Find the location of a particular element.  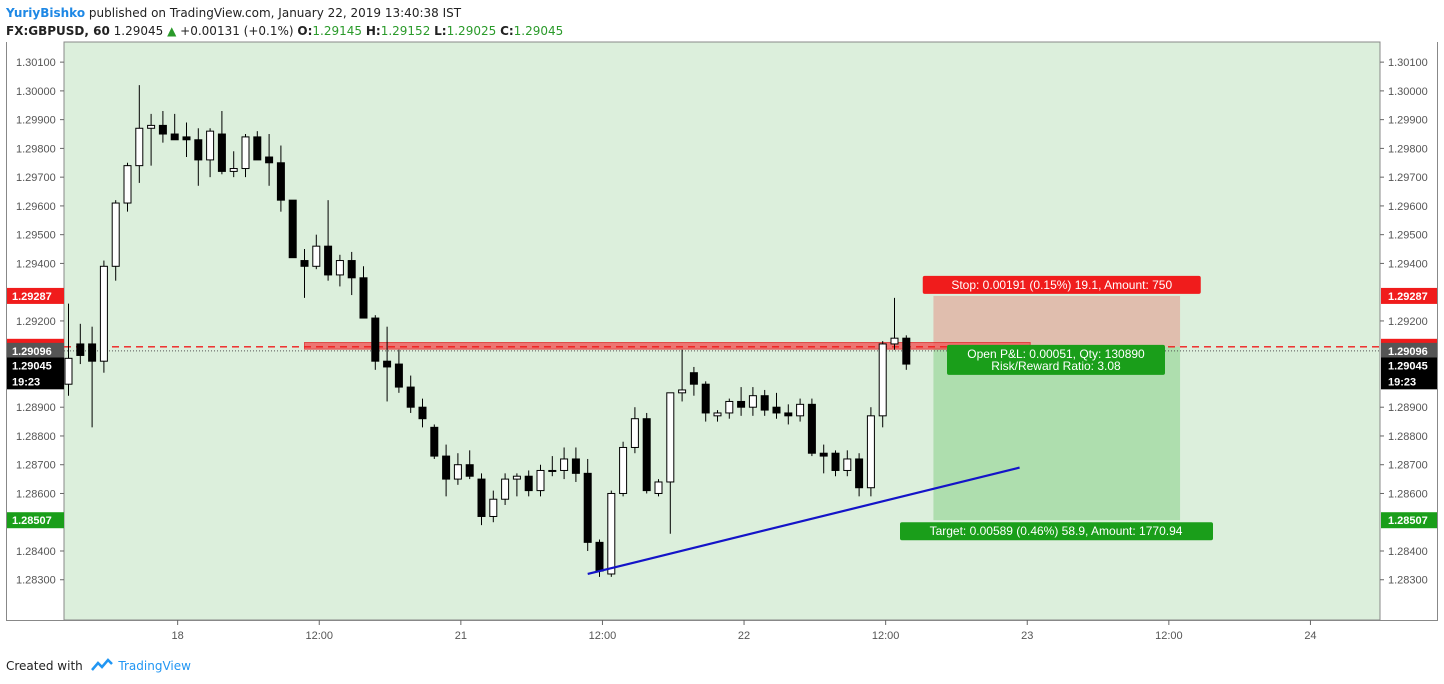

x-tick-label: 21 is located at coordinates (461, 636).